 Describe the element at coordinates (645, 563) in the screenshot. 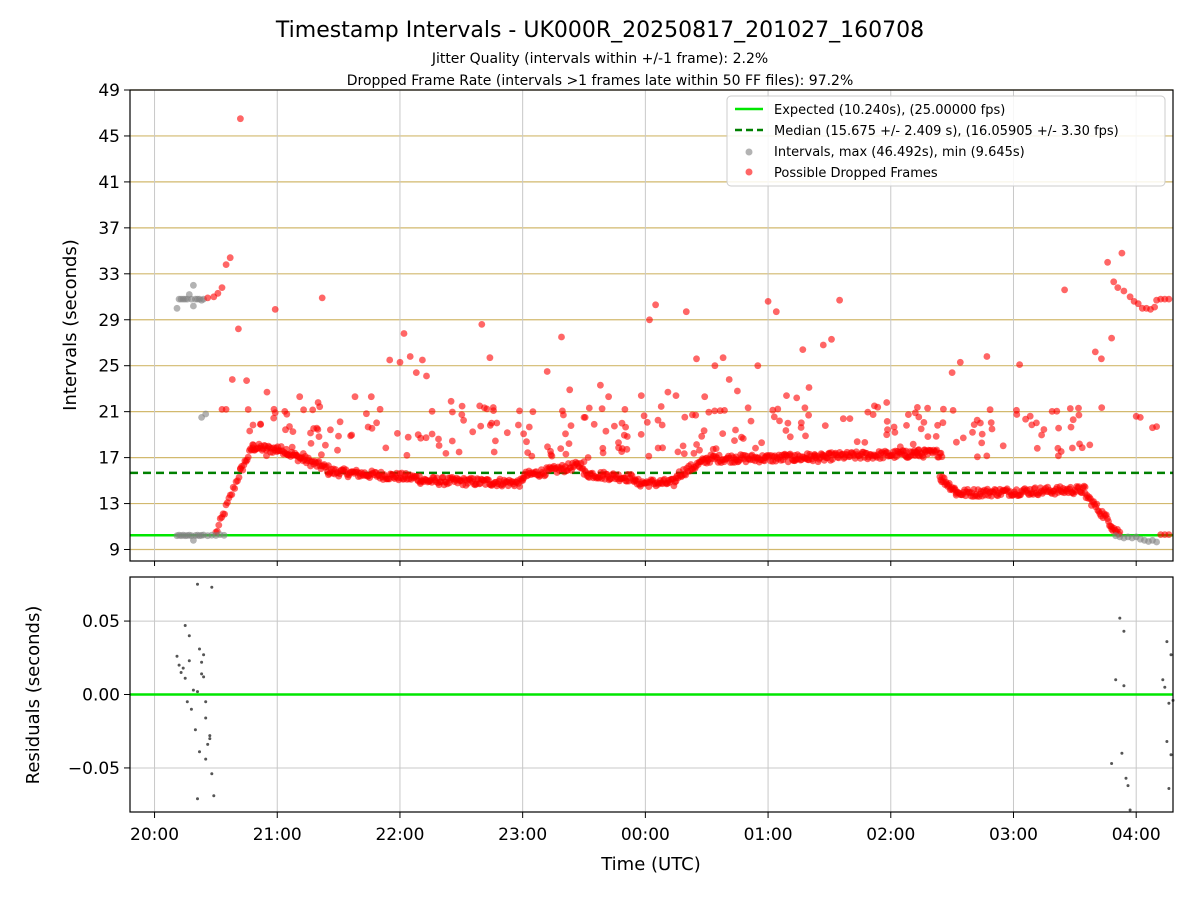

I see `intervals-x-ticks` at that location.